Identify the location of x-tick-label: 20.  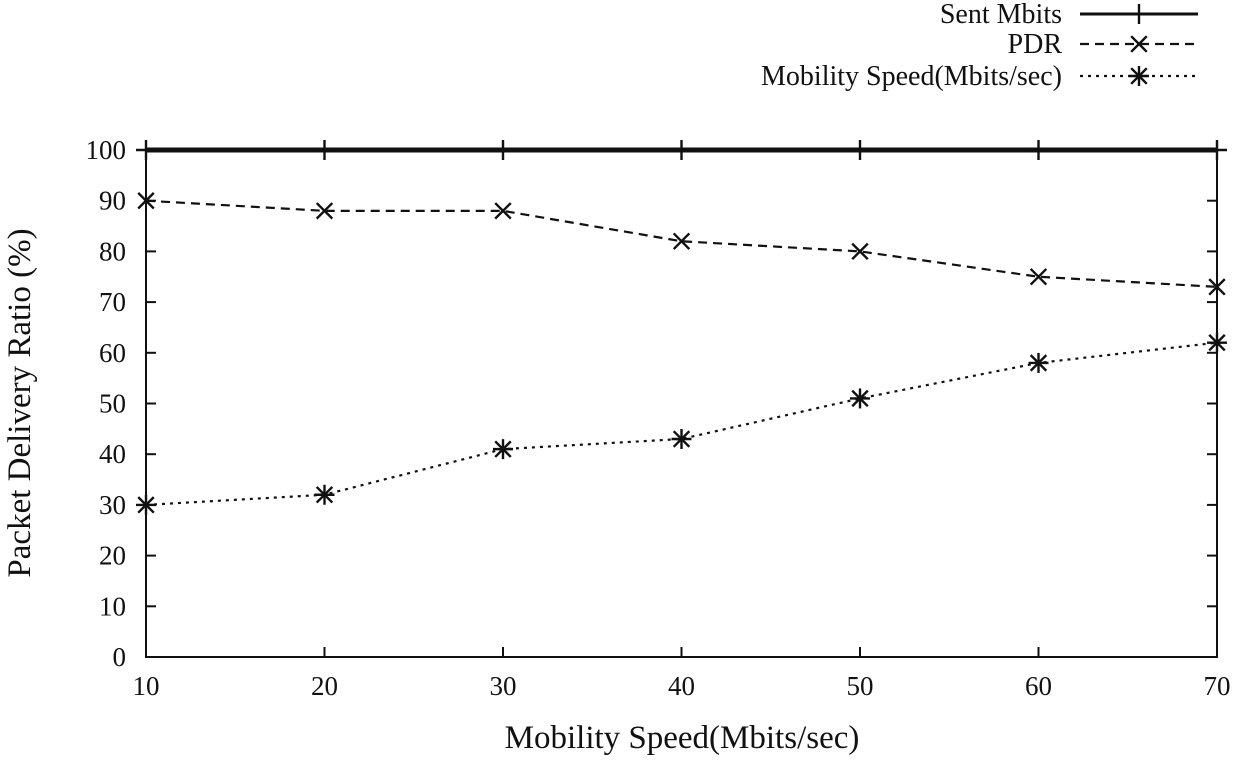
(324, 686).